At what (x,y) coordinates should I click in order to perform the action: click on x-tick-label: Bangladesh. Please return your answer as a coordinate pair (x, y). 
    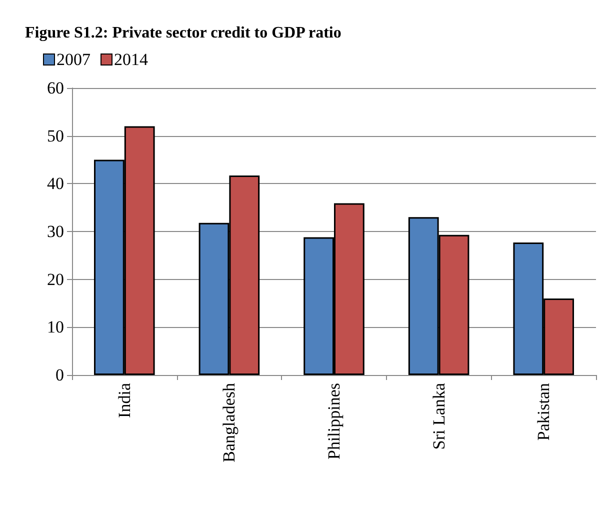
    Looking at the image, I should click on (229, 422).